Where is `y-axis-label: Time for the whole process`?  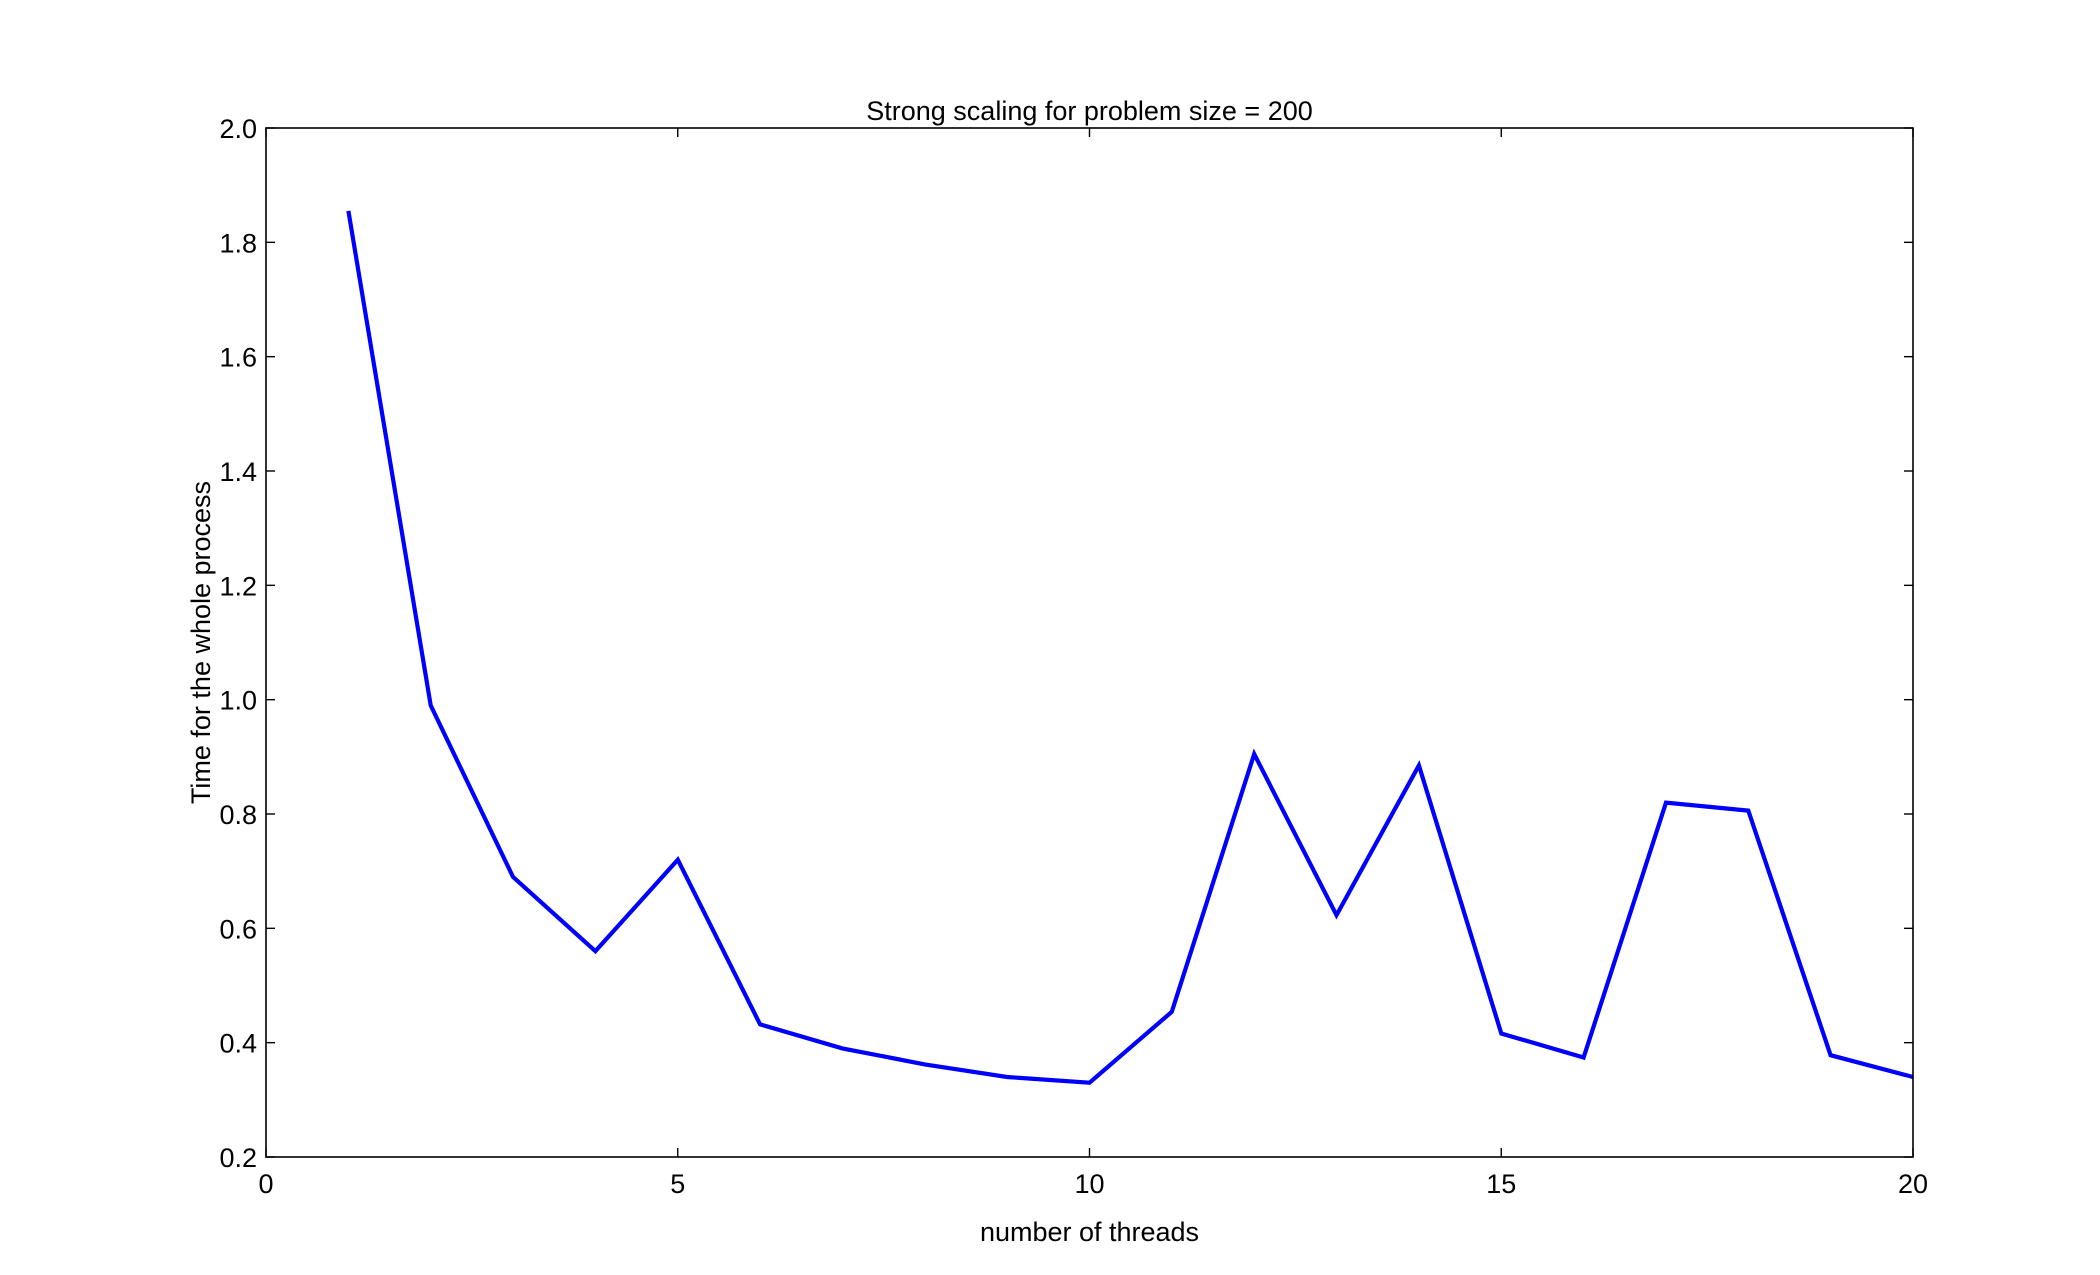
y-axis-label: Time for the whole process is located at coordinates (201, 642).